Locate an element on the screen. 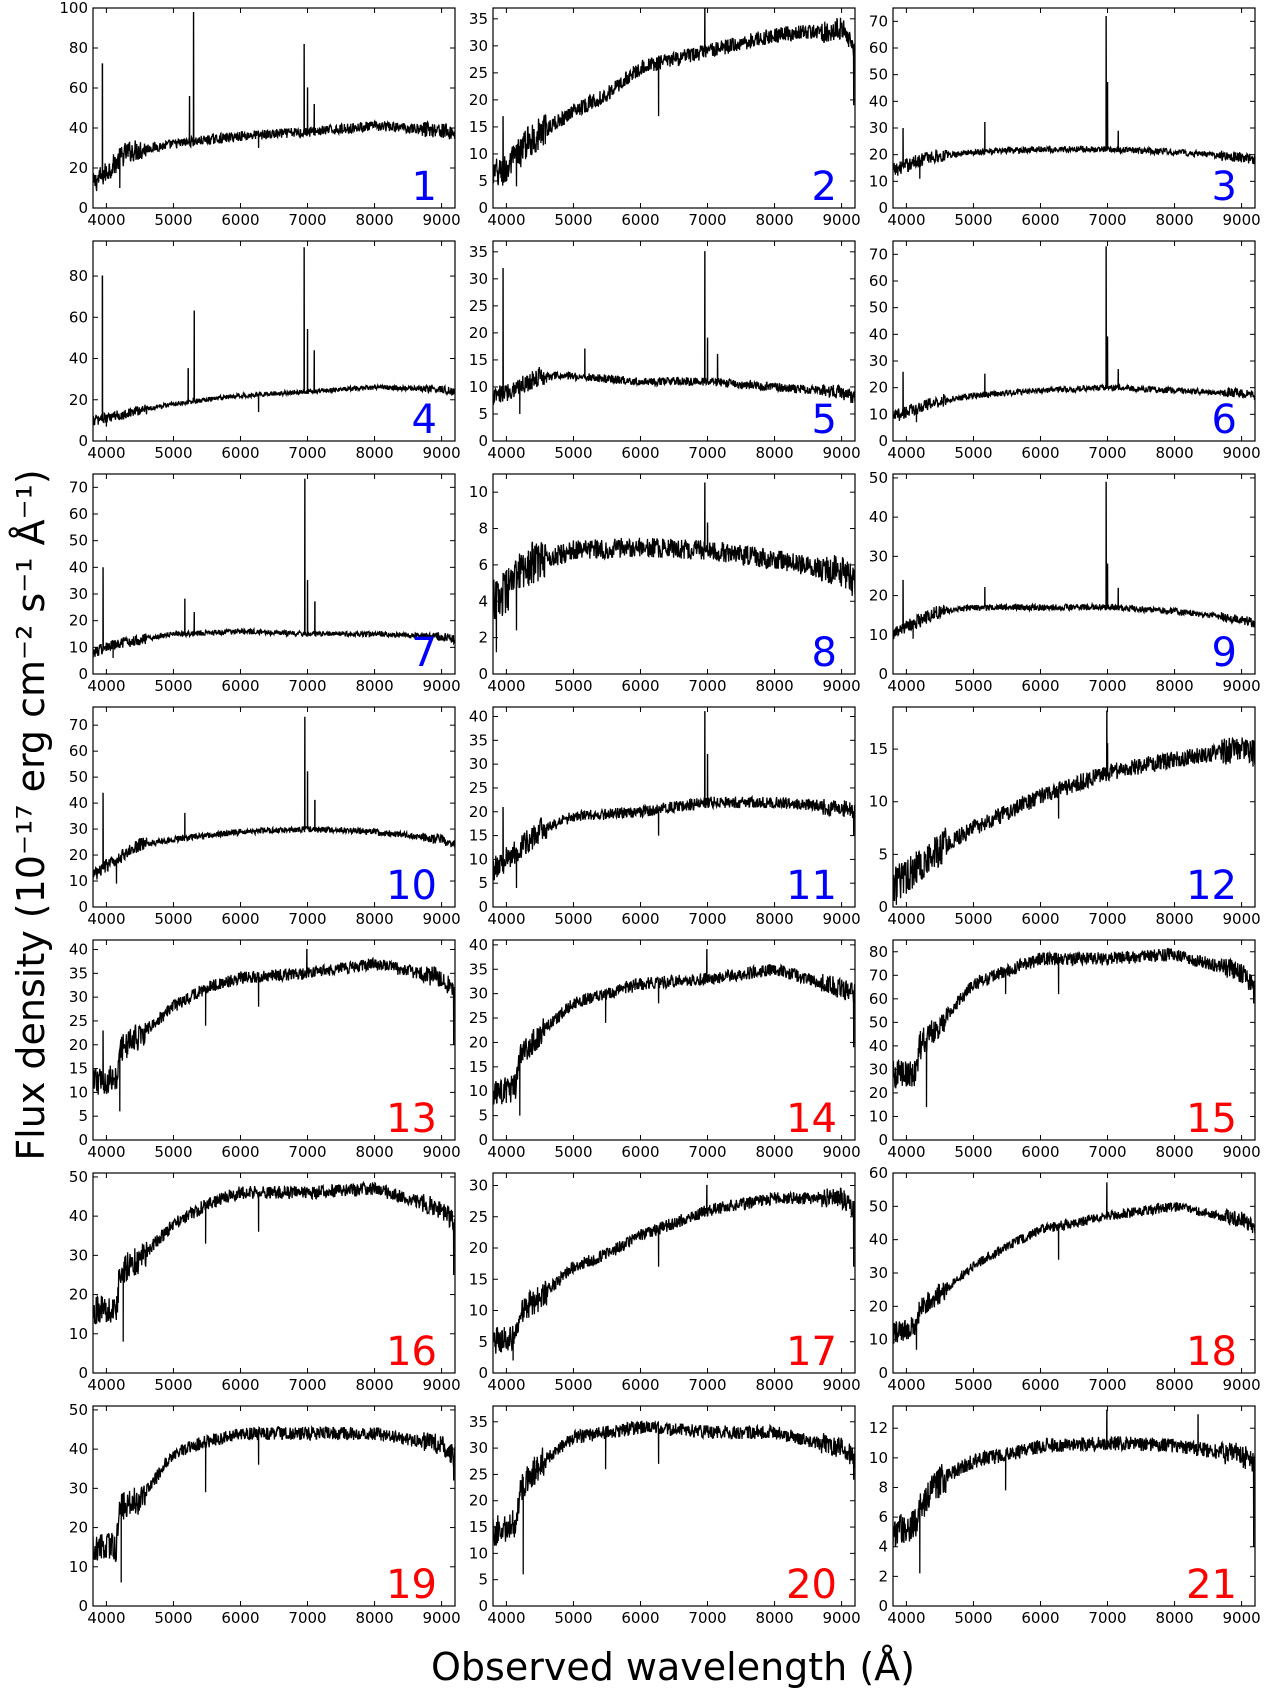 The width and height of the screenshot is (1266, 1698). y-tick-label: 100 is located at coordinates (73, 8).